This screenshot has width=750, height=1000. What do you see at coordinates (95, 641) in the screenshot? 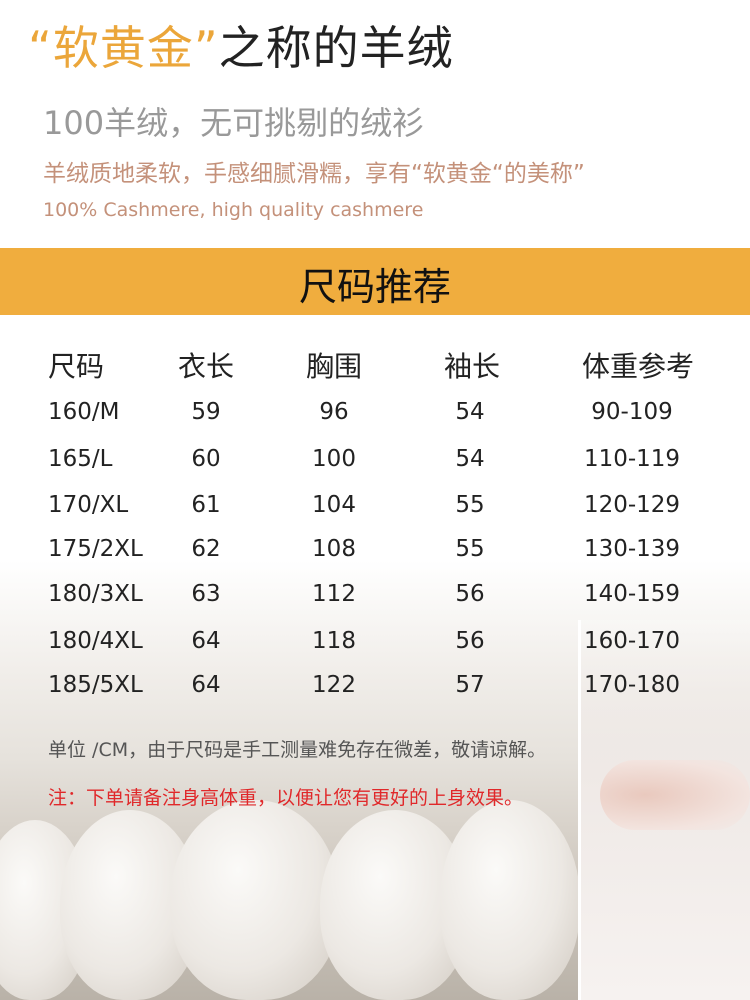
I see `table-cell: 180/4XL` at bounding box center [95, 641].